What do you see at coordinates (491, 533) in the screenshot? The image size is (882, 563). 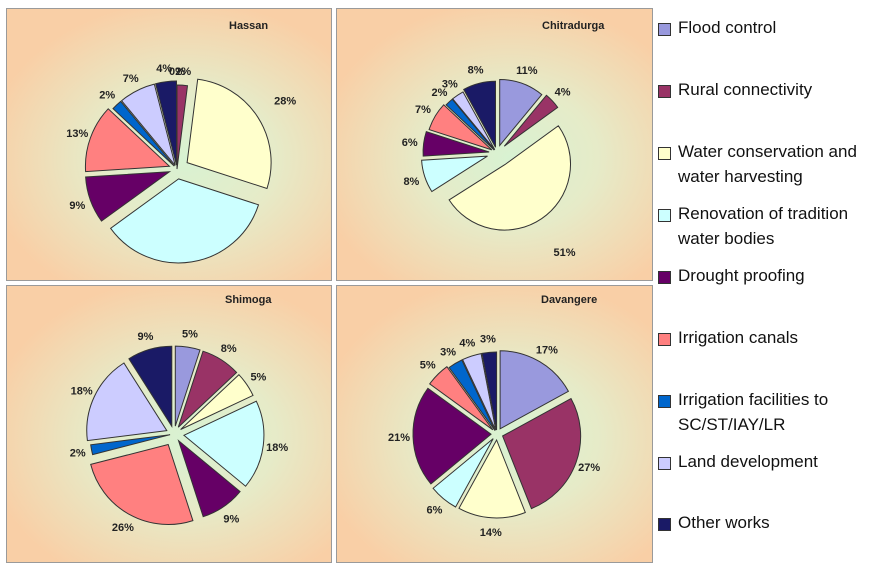 I see `pie-data-label: 14%` at bounding box center [491, 533].